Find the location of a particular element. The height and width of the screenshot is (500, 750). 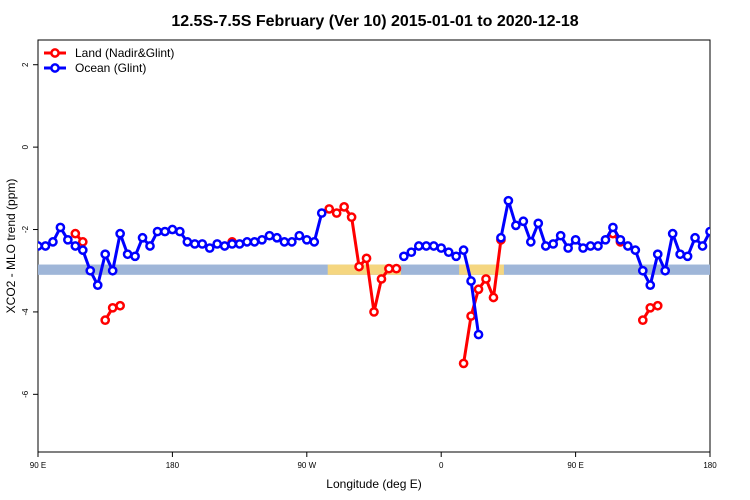

surface-band is located at coordinates (374, 269).